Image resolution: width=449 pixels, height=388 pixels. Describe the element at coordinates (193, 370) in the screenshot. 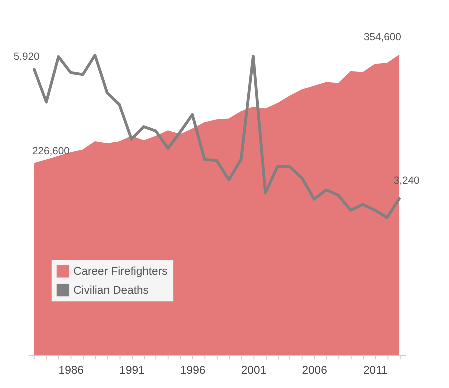

I see `x-tick-label: 1996` at that location.